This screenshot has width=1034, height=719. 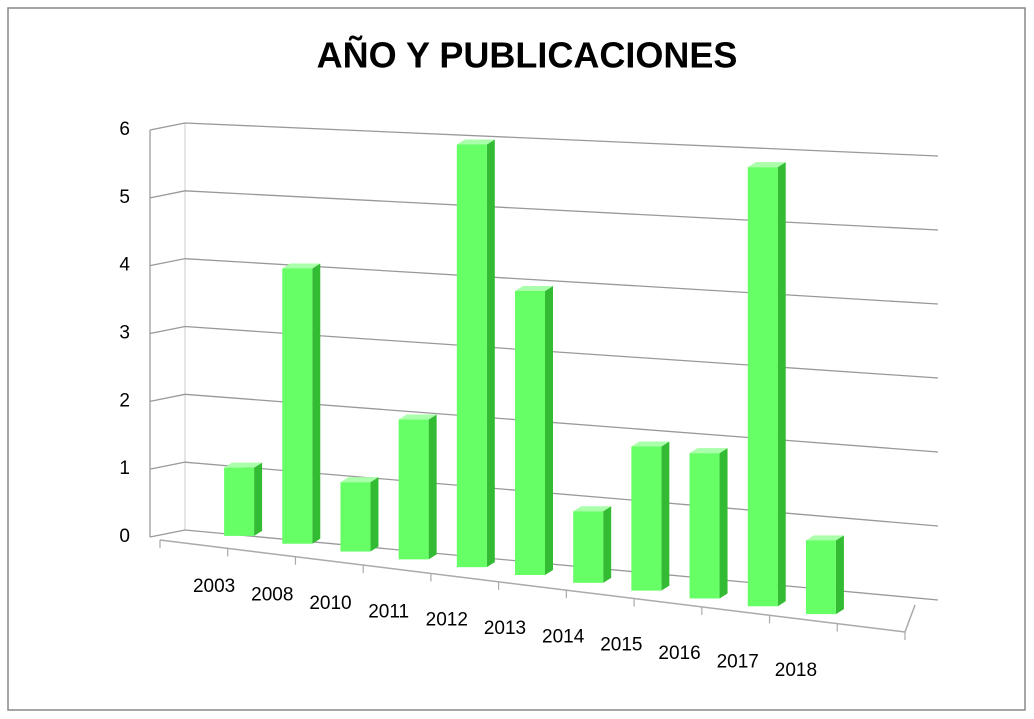 I want to click on x-tick-label: 2011, so click(x=388, y=611).